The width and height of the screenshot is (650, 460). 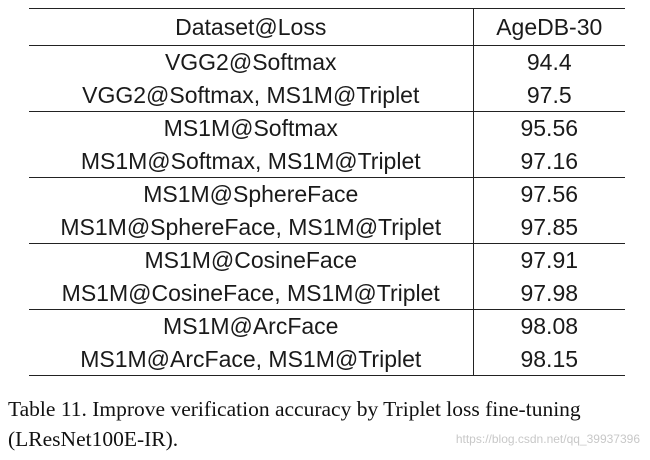 What do you see at coordinates (549, 194) in the screenshot?
I see `accuracy-cell: 97.56` at bounding box center [549, 194].